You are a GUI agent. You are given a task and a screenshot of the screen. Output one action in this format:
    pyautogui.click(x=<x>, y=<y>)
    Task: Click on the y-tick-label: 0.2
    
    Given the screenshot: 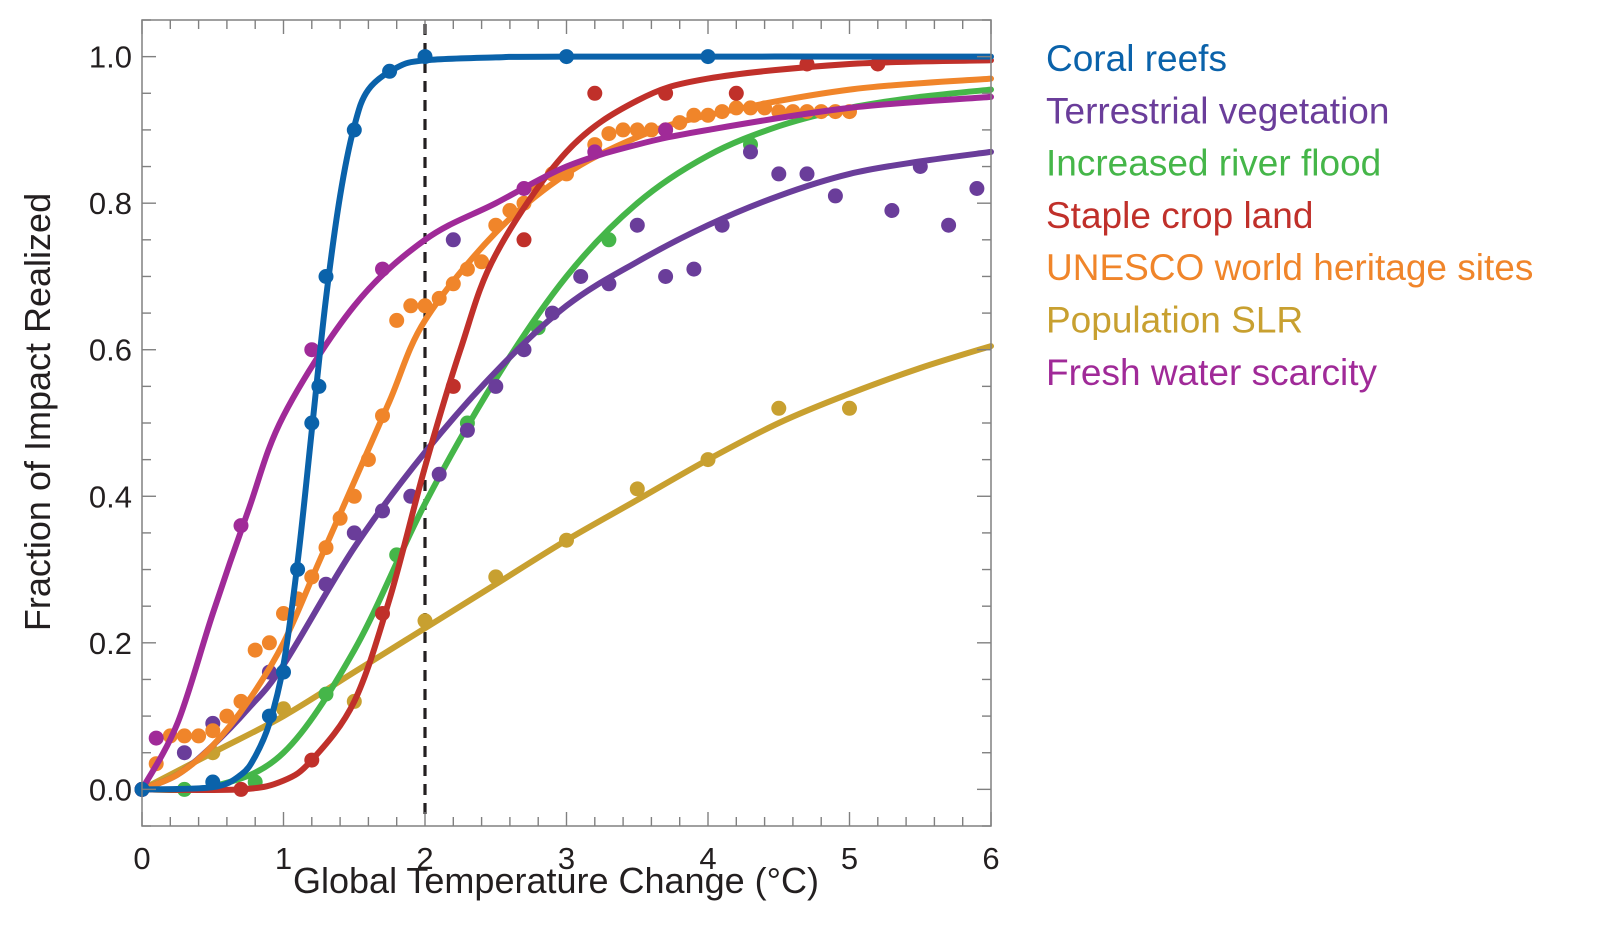 What is the action you would take?
    pyautogui.click(x=110, y=643)
    